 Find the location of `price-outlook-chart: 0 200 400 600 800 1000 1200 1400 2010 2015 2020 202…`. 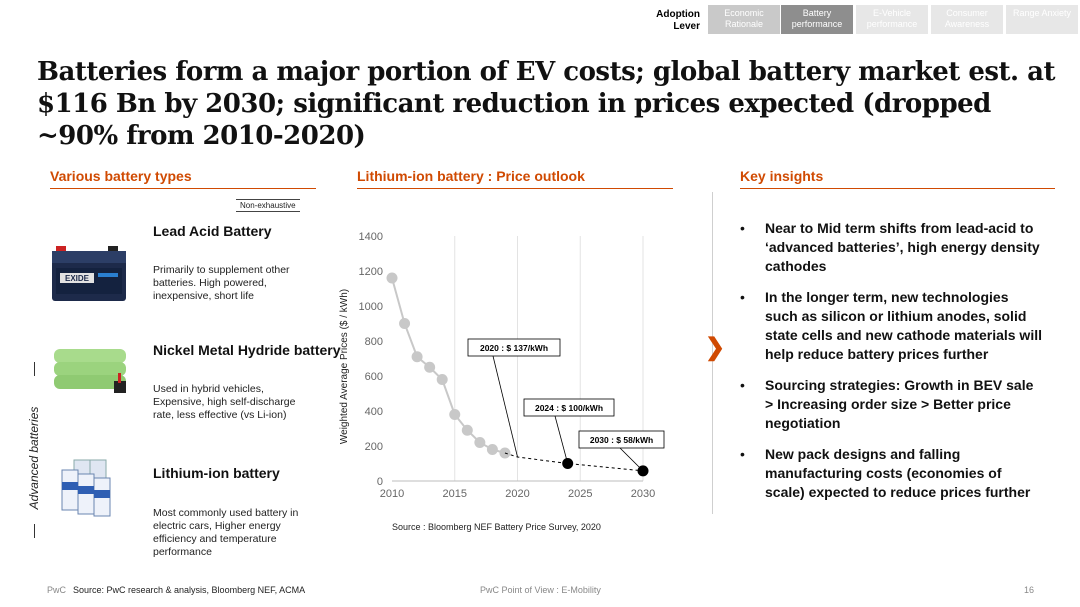

price-outlook-chart: 0 200 400 600 800 1000 1200 1400 2010 2015 2020 202… is located at coordinates (502, 365).